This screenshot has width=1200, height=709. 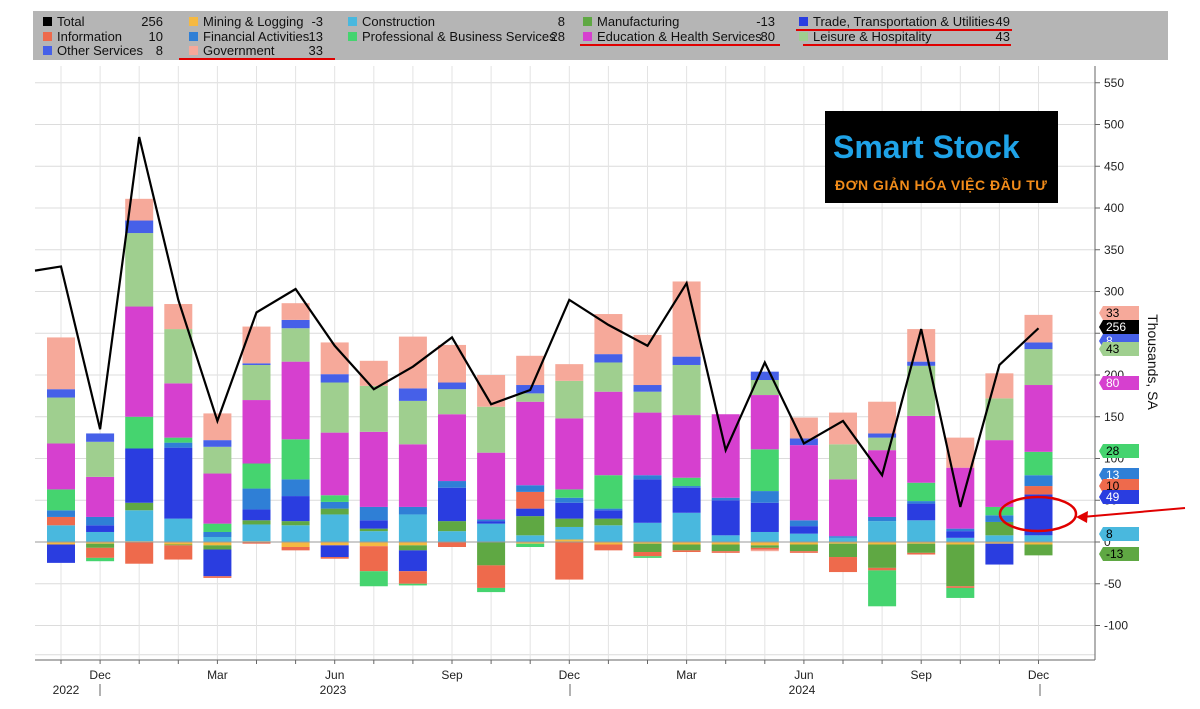 What do you see at coordinates (256, 22) in the screenshot?
I see `legend-item-mining-logging: Mining & Logging -3` at bounding box center [256, 22].